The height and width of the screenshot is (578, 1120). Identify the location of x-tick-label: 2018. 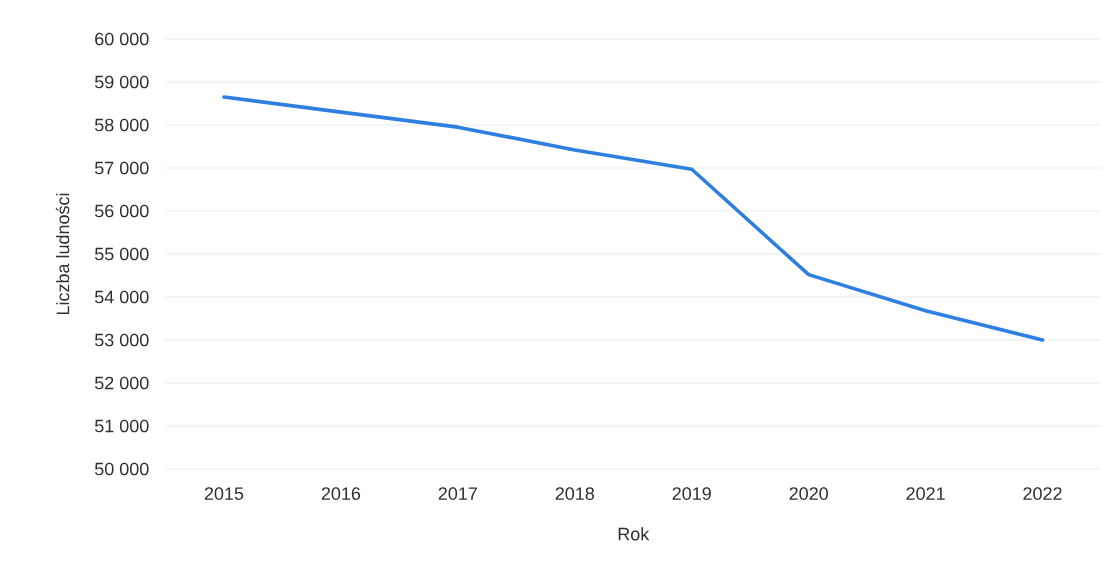
(575, 493).